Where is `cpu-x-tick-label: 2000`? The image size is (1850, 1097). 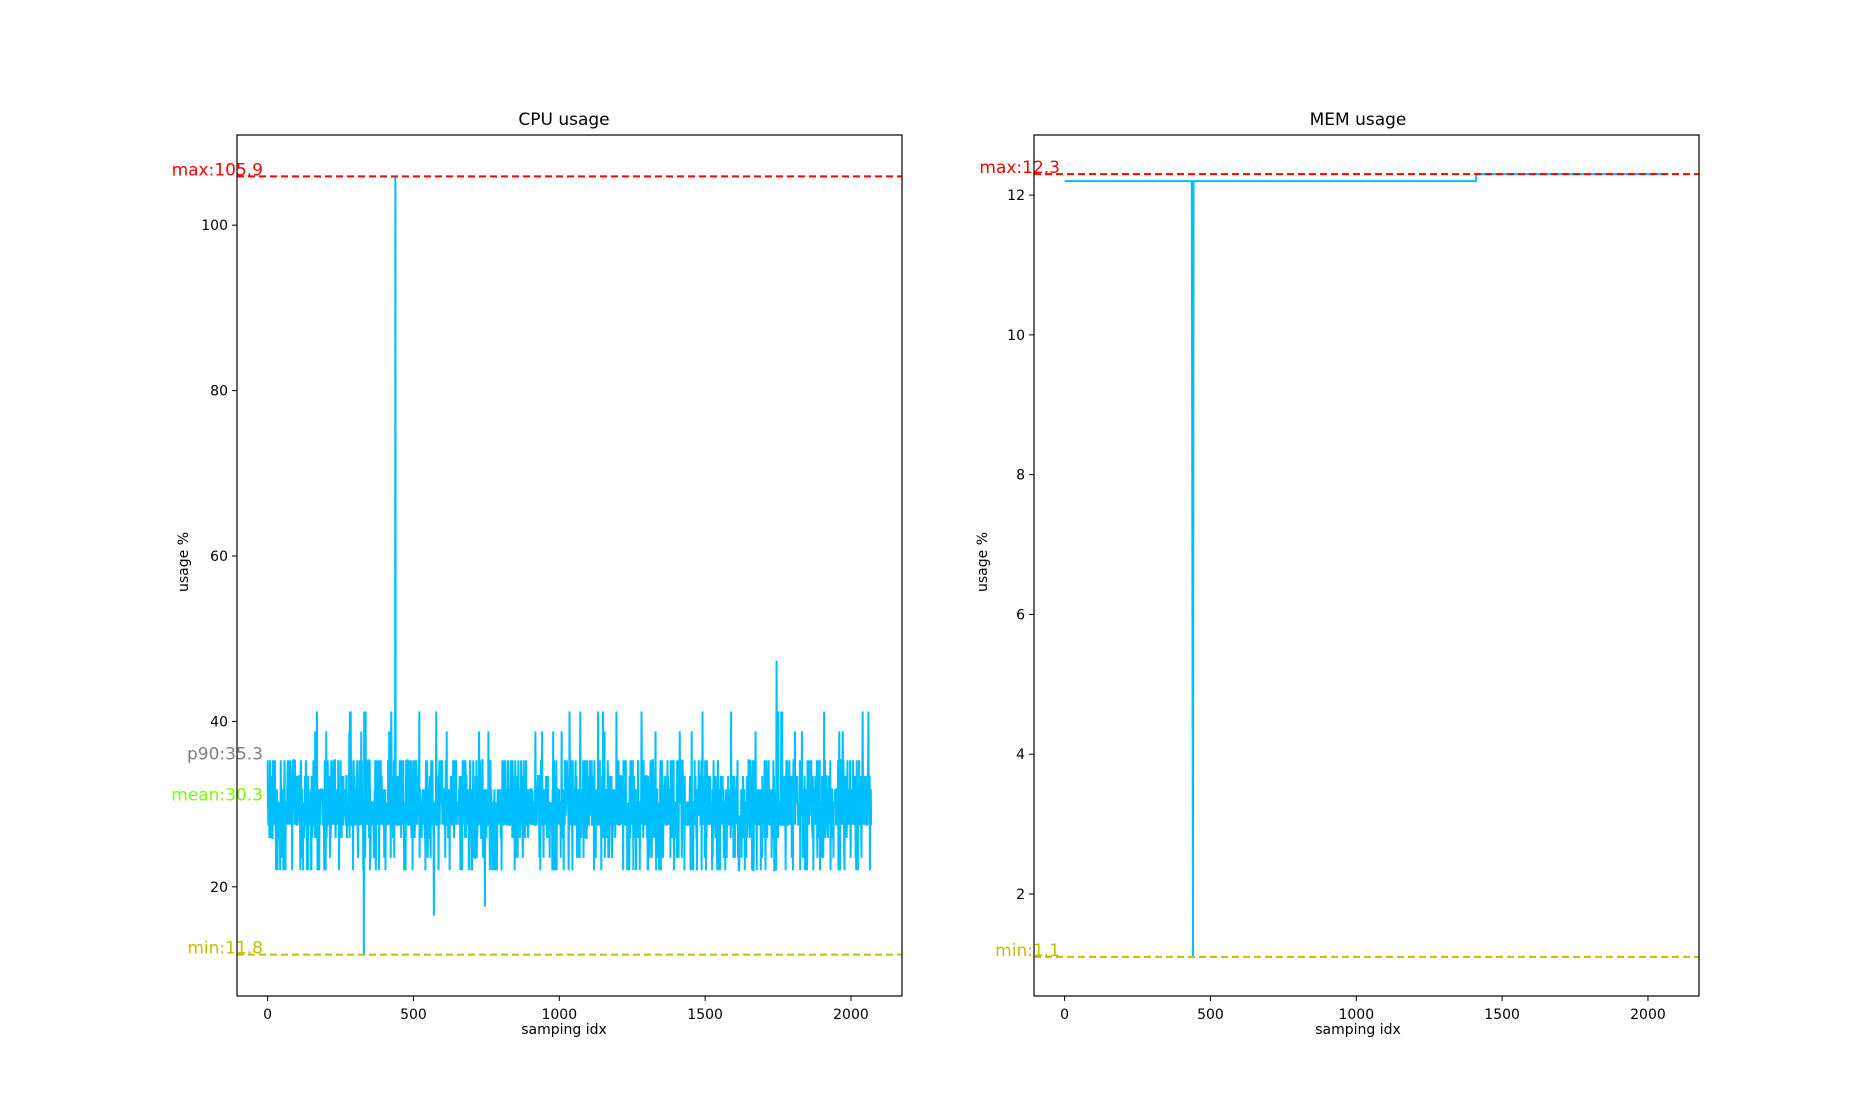 cpu-x-tick-label: 2000 is located at coordinates (851, 1015).